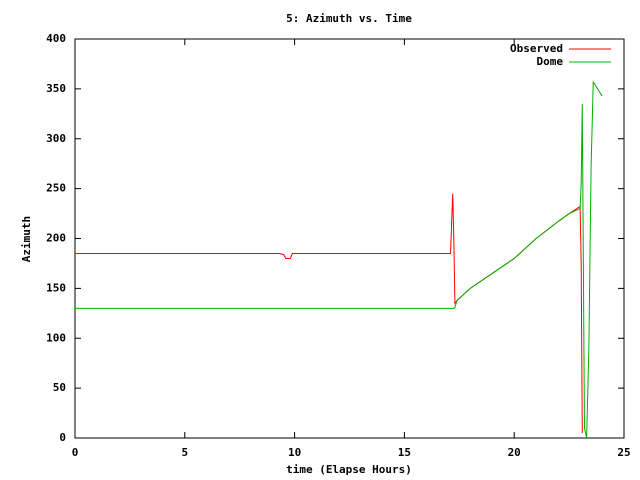  I want to click on y-tick-label: 0, so click(62, 437).